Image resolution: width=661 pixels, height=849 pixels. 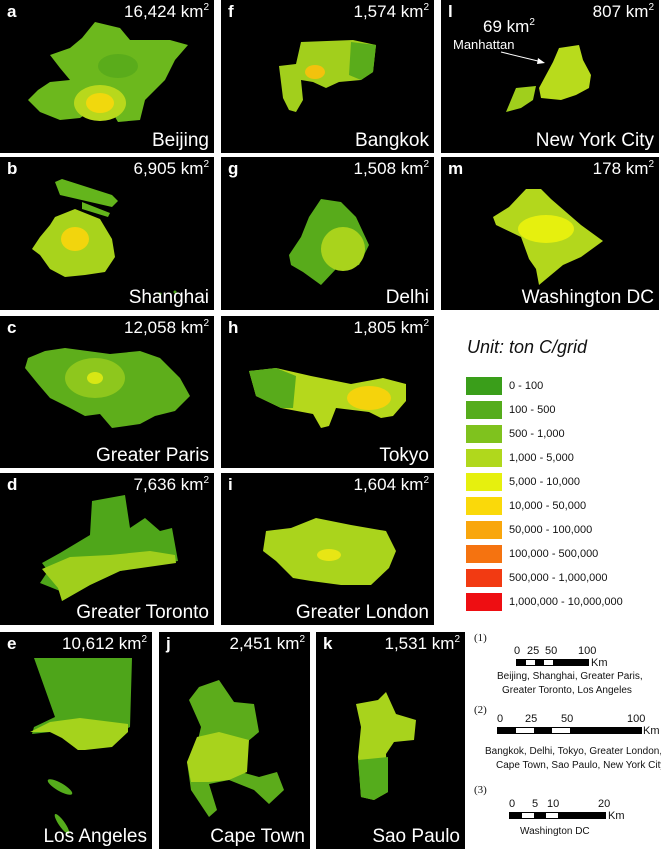 I want to click on city-name: Los Angeles, so click(x=95, y=836).